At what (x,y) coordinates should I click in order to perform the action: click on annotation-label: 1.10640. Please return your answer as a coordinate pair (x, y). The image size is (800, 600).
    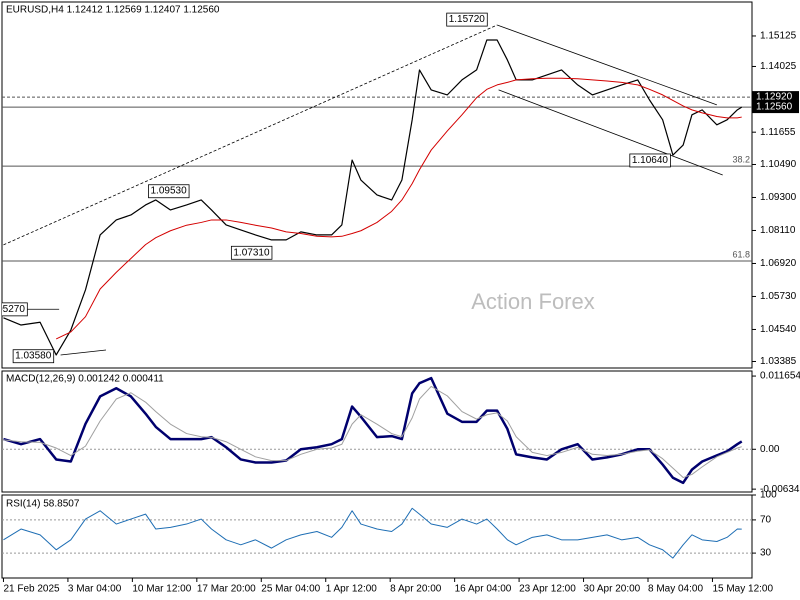
    Looking at the image, I should click on (650, 160).